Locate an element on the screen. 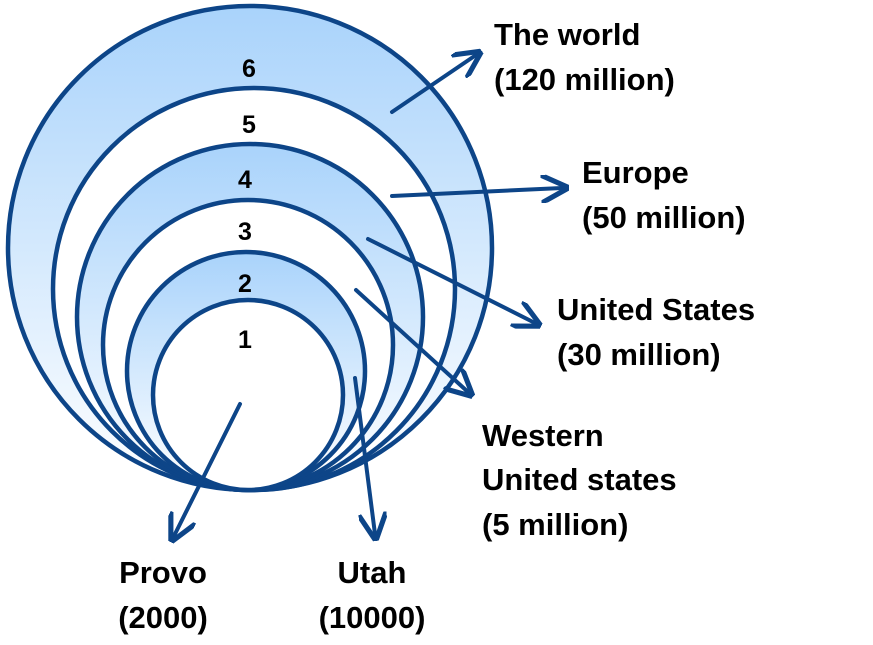  ring-1-circle is located at coordinates (248, 395).